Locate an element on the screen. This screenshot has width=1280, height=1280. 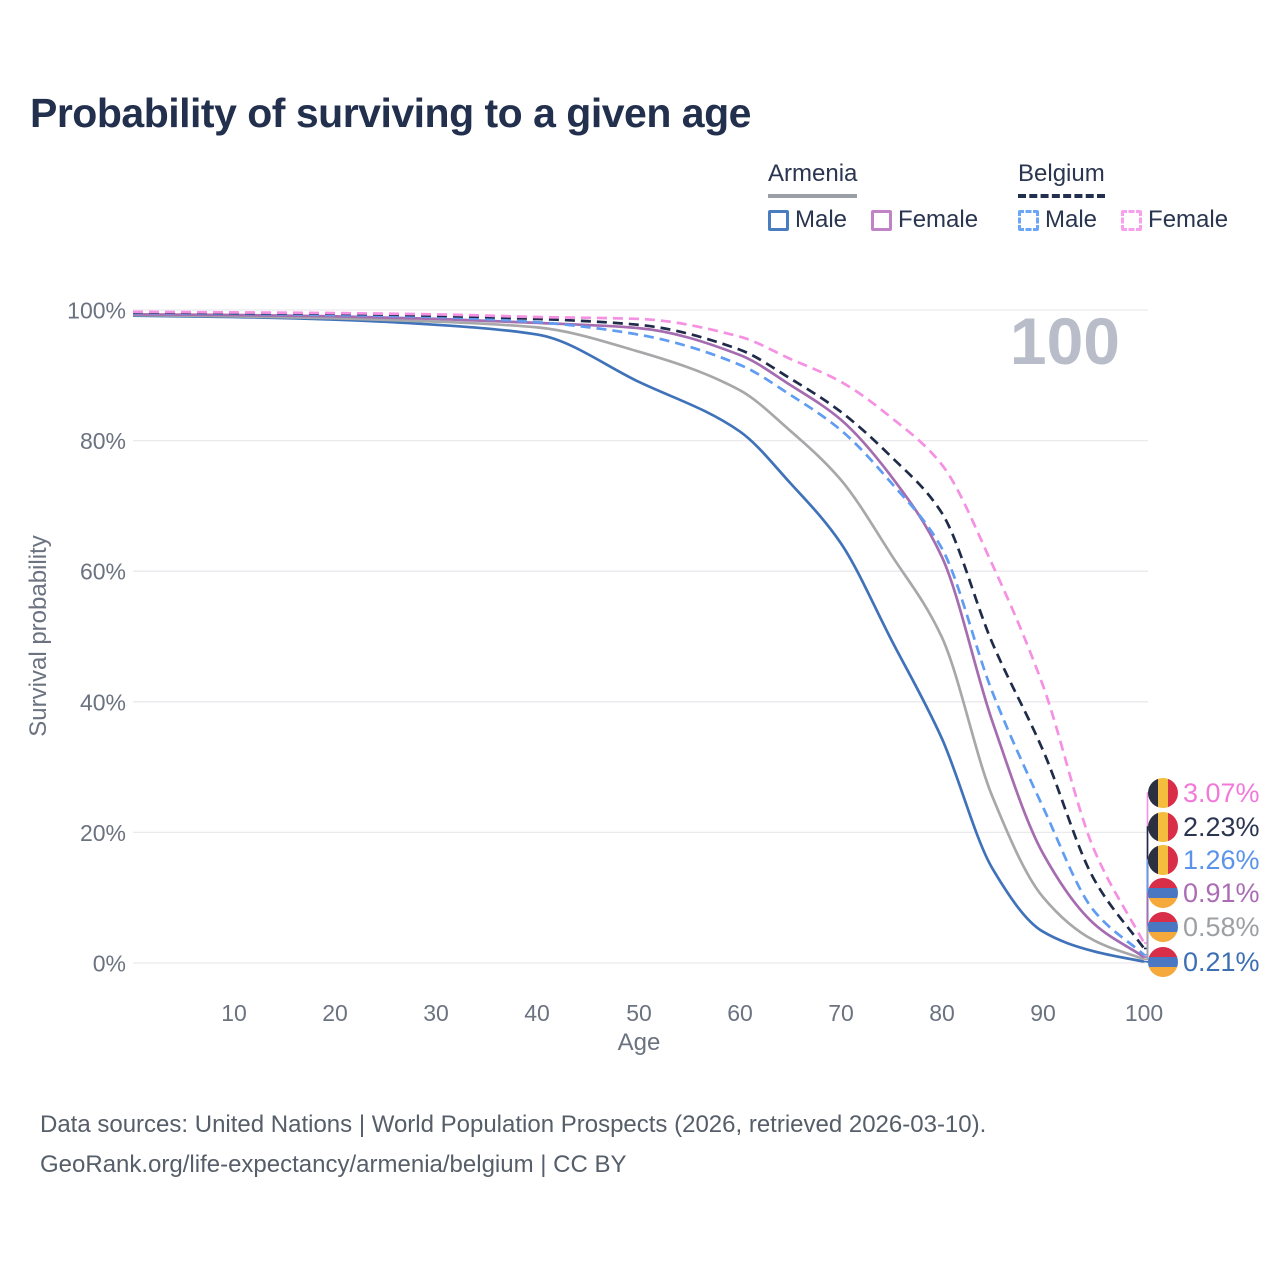
ytick-0: 0% is located at coordinates (109, 964).